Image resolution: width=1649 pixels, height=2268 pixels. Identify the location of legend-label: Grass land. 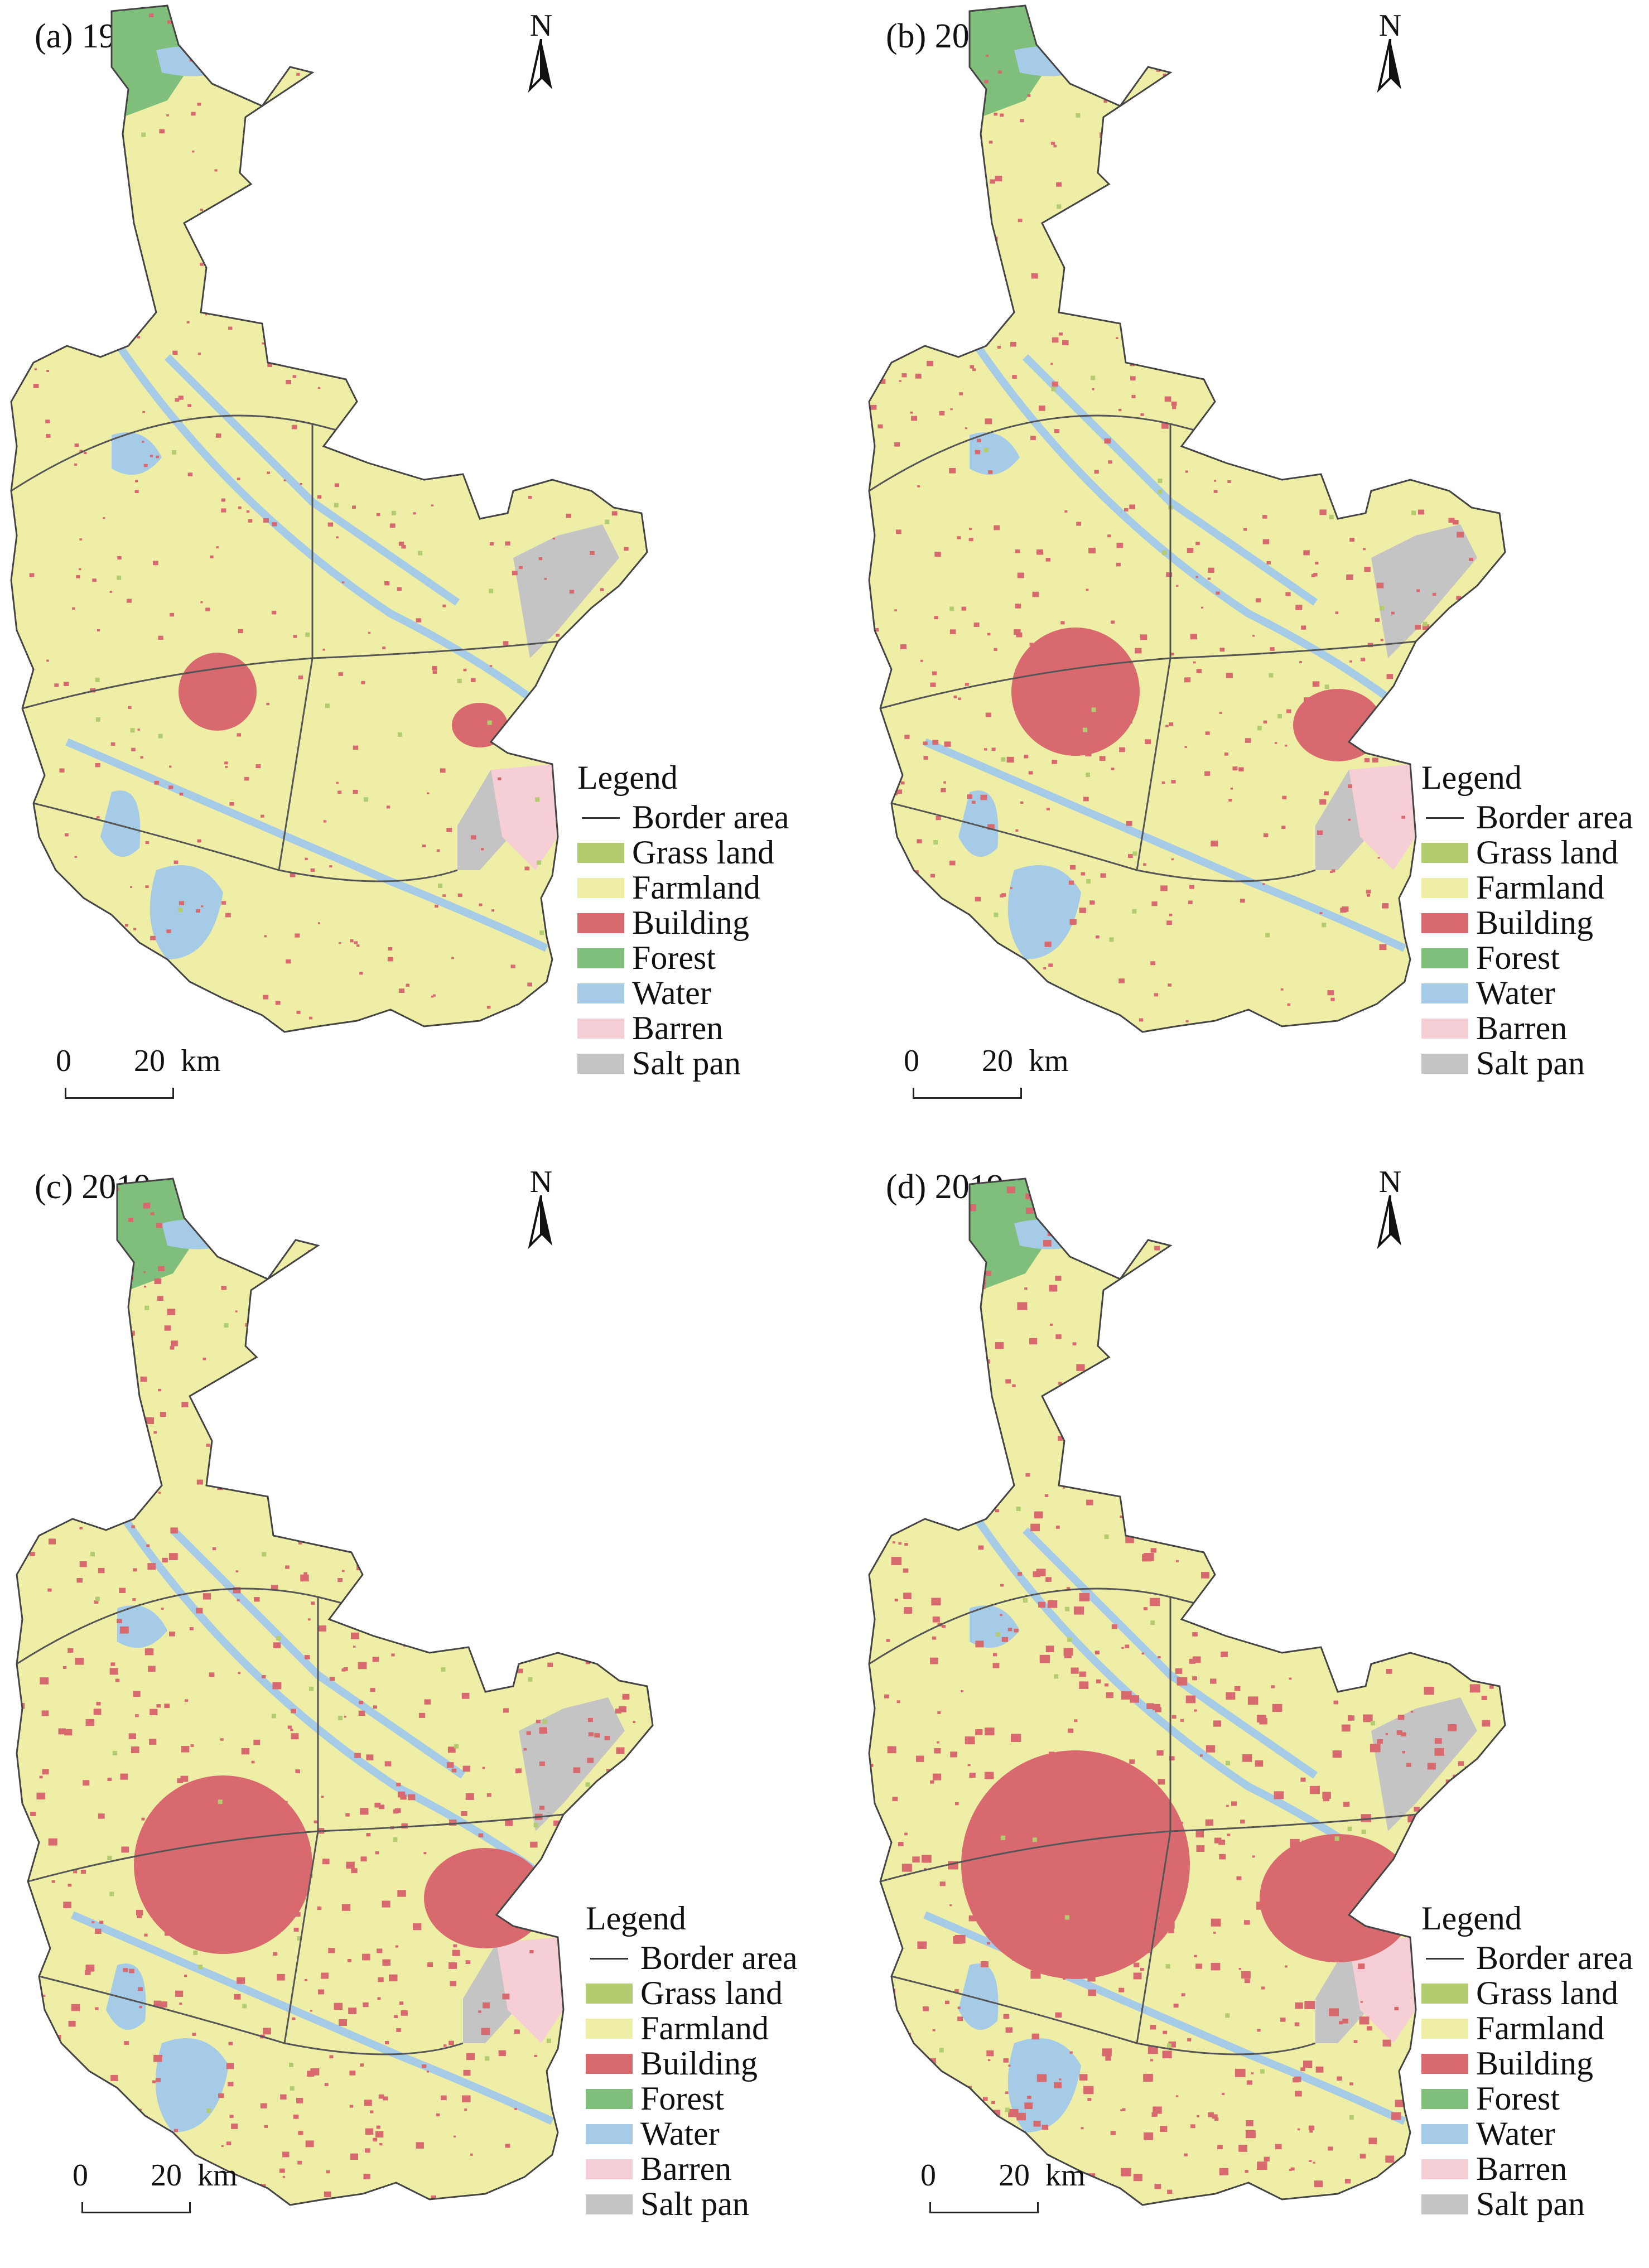
(703, 853).